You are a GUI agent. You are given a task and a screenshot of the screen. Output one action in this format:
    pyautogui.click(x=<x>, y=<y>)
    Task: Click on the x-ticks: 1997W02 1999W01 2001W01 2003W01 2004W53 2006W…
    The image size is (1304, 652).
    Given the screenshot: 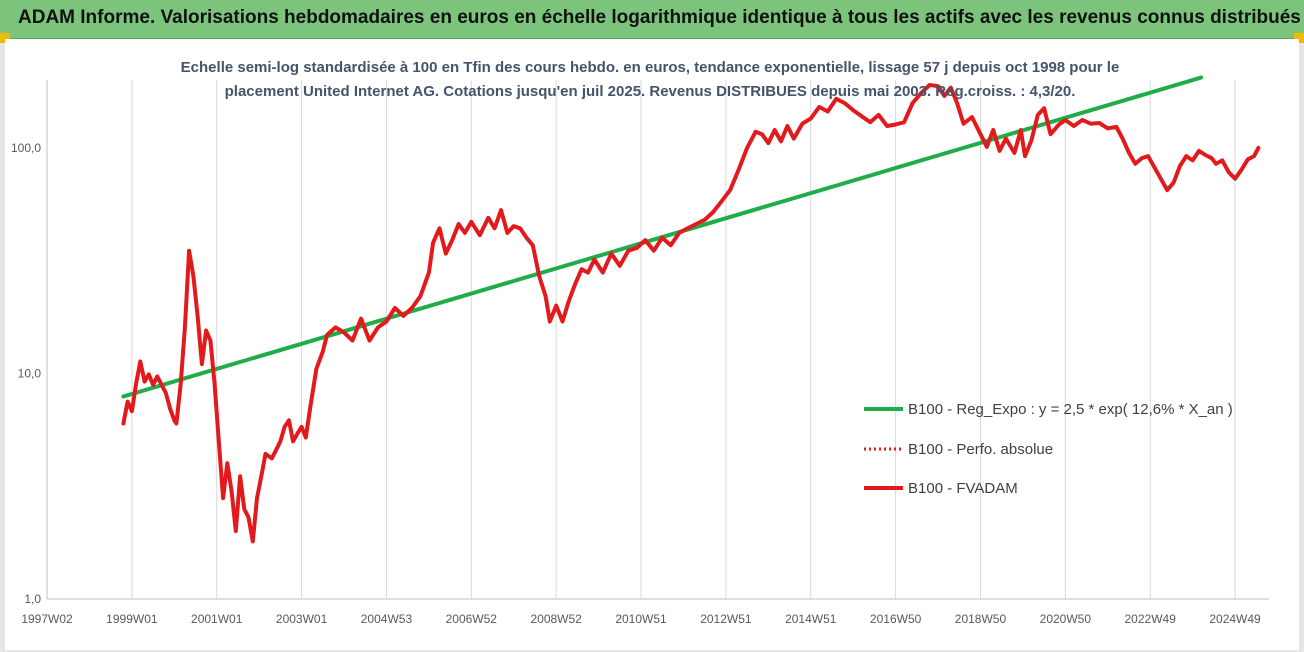 What is the action you would take?
    pyautogui.click(x=641, y=619)
    